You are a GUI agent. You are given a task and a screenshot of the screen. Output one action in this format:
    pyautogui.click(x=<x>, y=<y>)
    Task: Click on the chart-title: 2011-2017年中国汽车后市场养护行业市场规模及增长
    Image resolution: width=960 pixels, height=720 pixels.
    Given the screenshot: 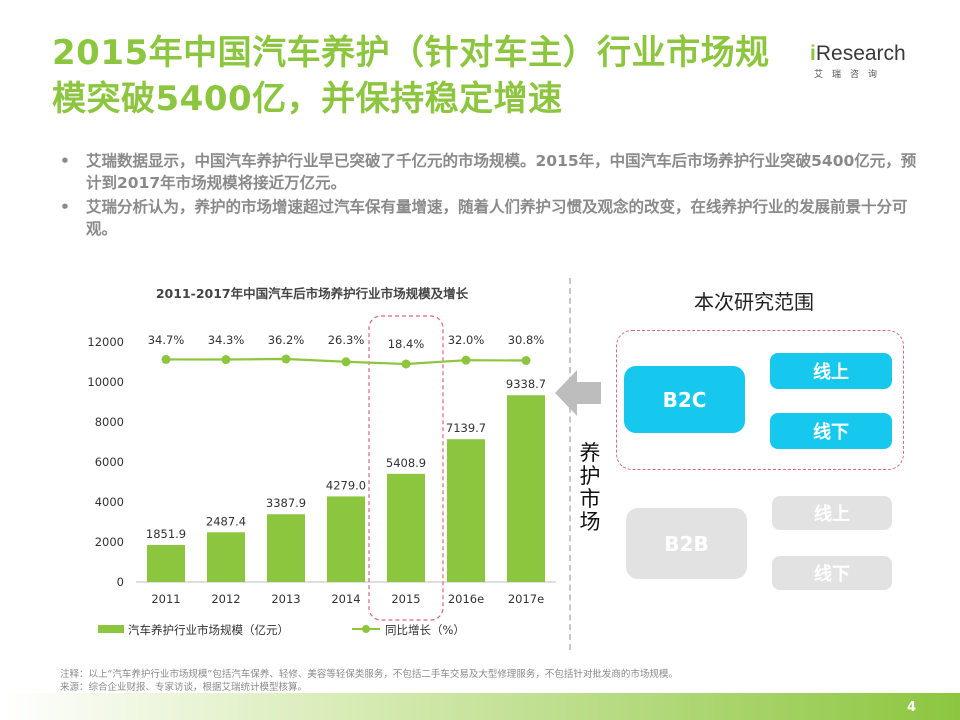 What is the action you would take?
    pyautogui.click(x=312, y=293)
    